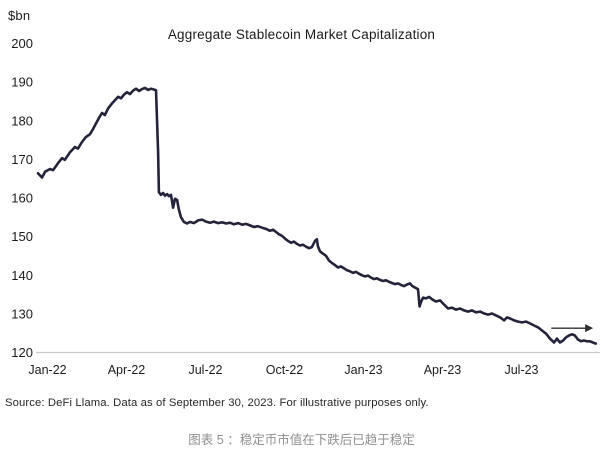  What do you see at coordinates (22, 120) in the screenshot?
I see `y-tick-label: 180` at bounding box center [22, 120].